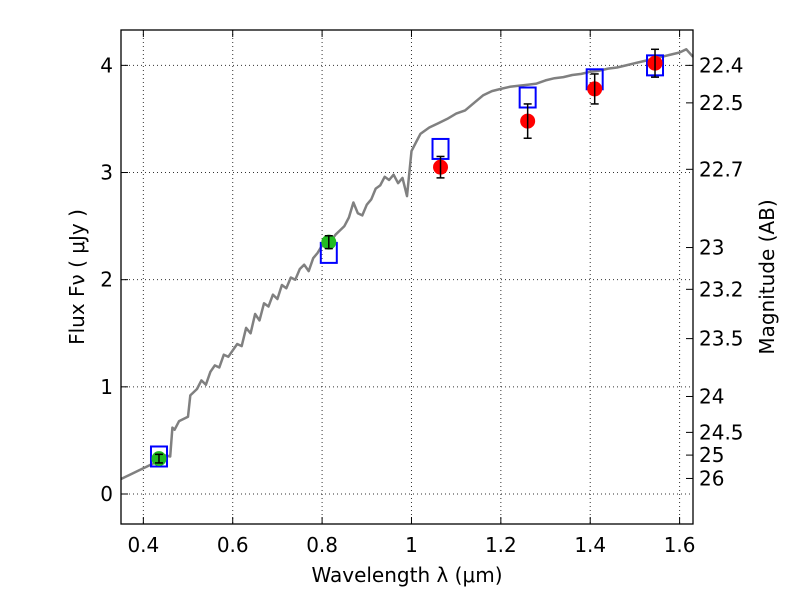 The height and width of the screenshot is (605, 800). Describe the element at coordinates (721, 432) in the screenshot. I see `y2-tick-label: 24.5` at that location.